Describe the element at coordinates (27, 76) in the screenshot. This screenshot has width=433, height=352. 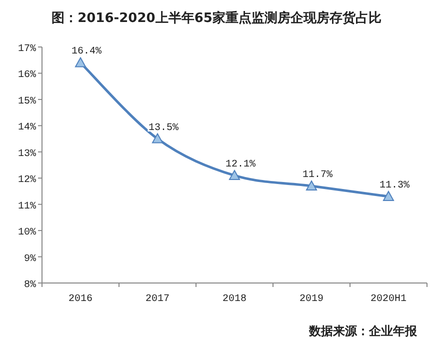
I see `y-tick-label: 16%` at that location.